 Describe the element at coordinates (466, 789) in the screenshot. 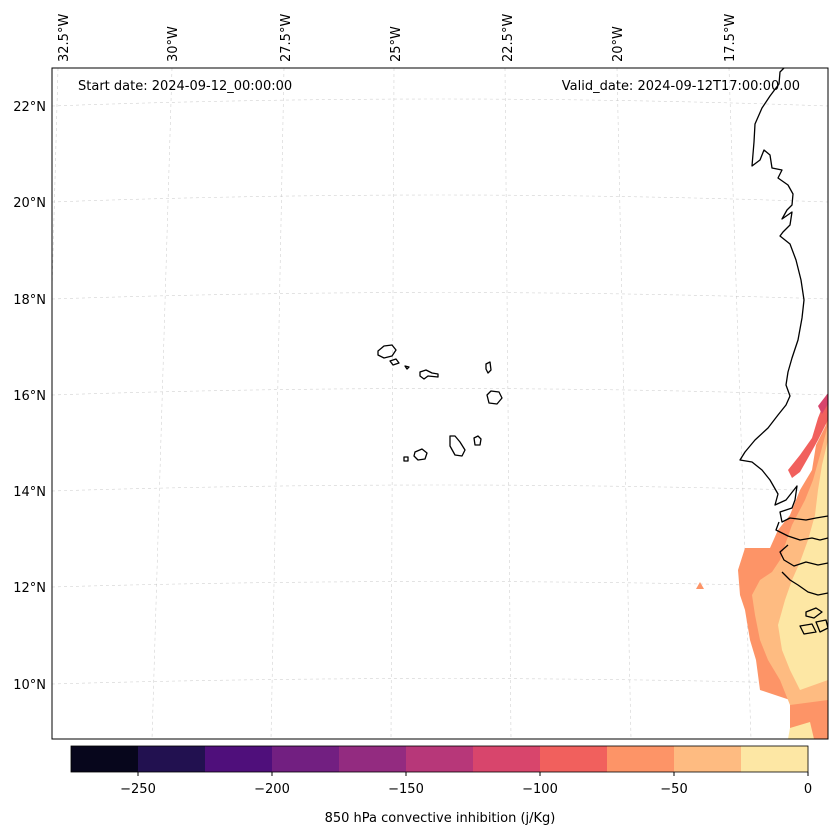

I see `colorbar-tick-labels: −250 −200 −150 −100 −50 0` at that location.